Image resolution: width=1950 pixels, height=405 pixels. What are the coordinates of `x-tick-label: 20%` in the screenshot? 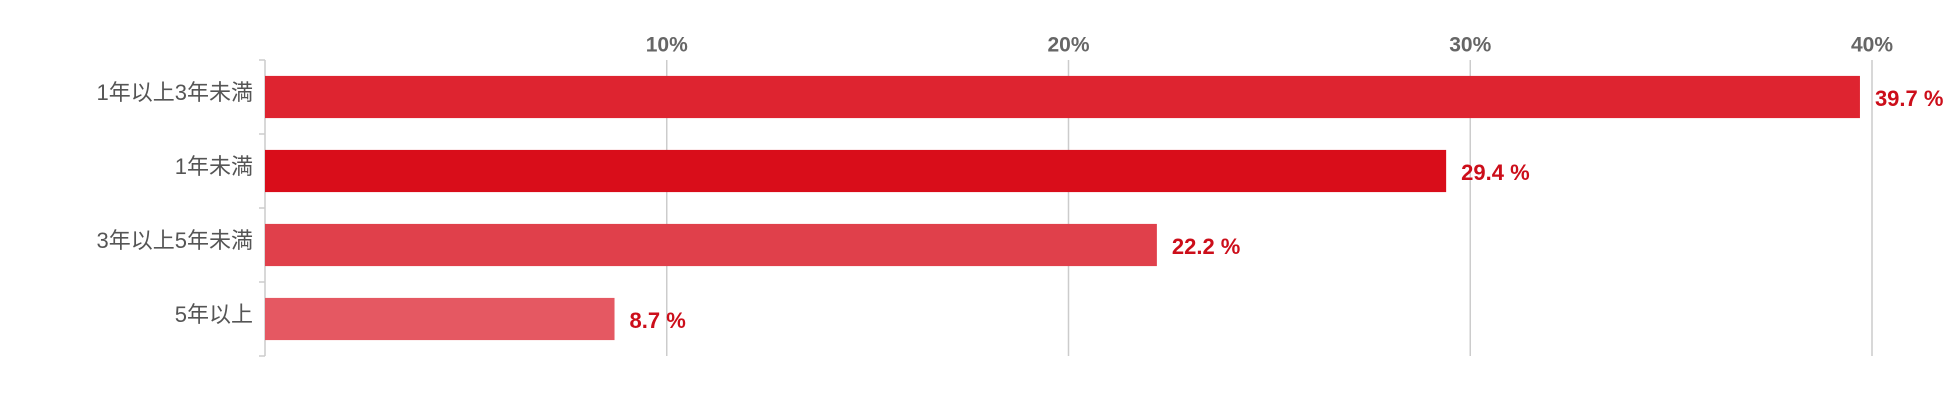 It's located at (1068, 45).